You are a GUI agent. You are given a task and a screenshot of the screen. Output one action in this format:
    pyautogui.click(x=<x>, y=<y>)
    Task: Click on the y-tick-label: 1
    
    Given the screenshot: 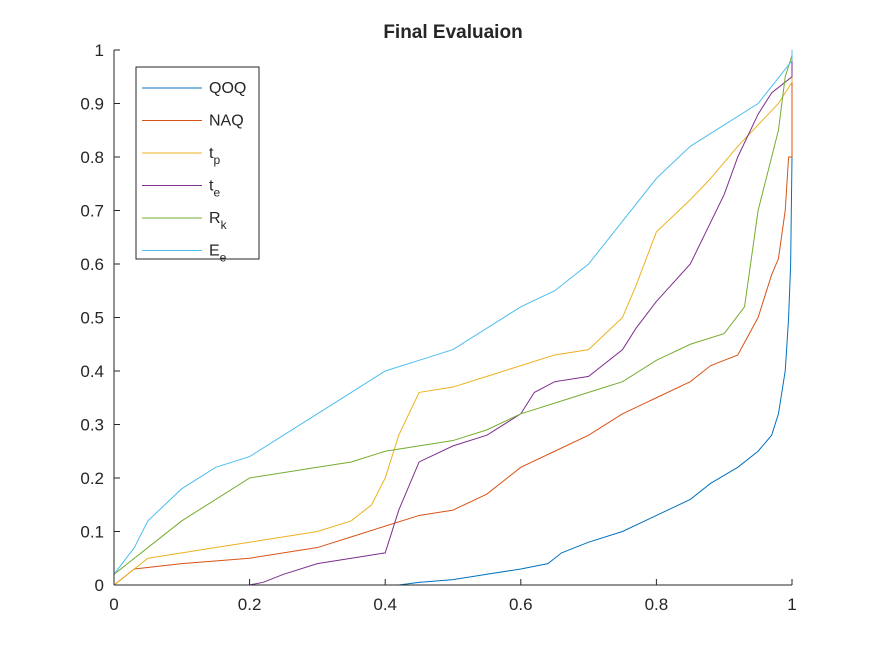 What is the action you would take?
    pyautogui.click(x=99, y=50)
    